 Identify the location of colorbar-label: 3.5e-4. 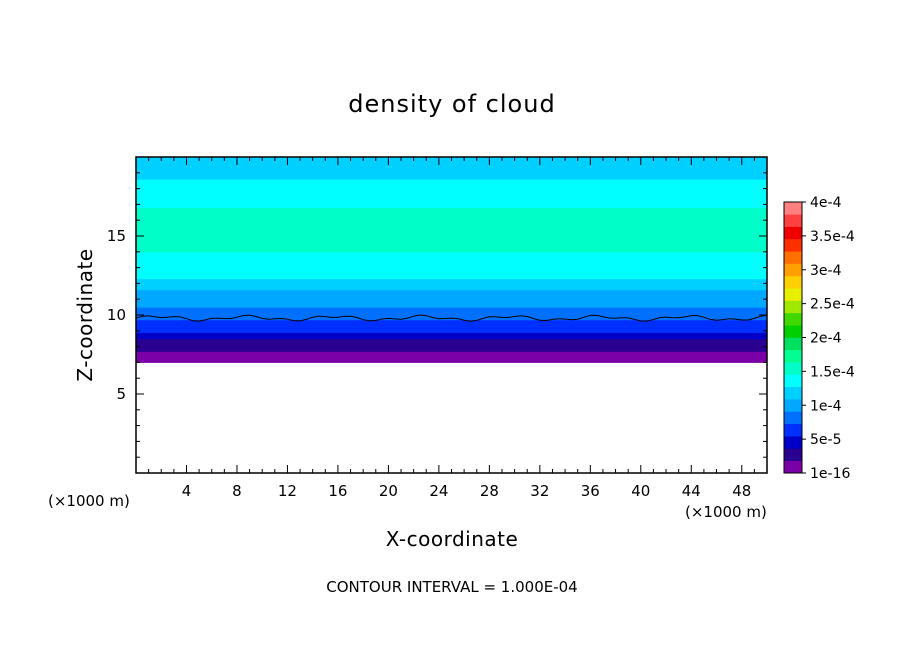
(832, 237).